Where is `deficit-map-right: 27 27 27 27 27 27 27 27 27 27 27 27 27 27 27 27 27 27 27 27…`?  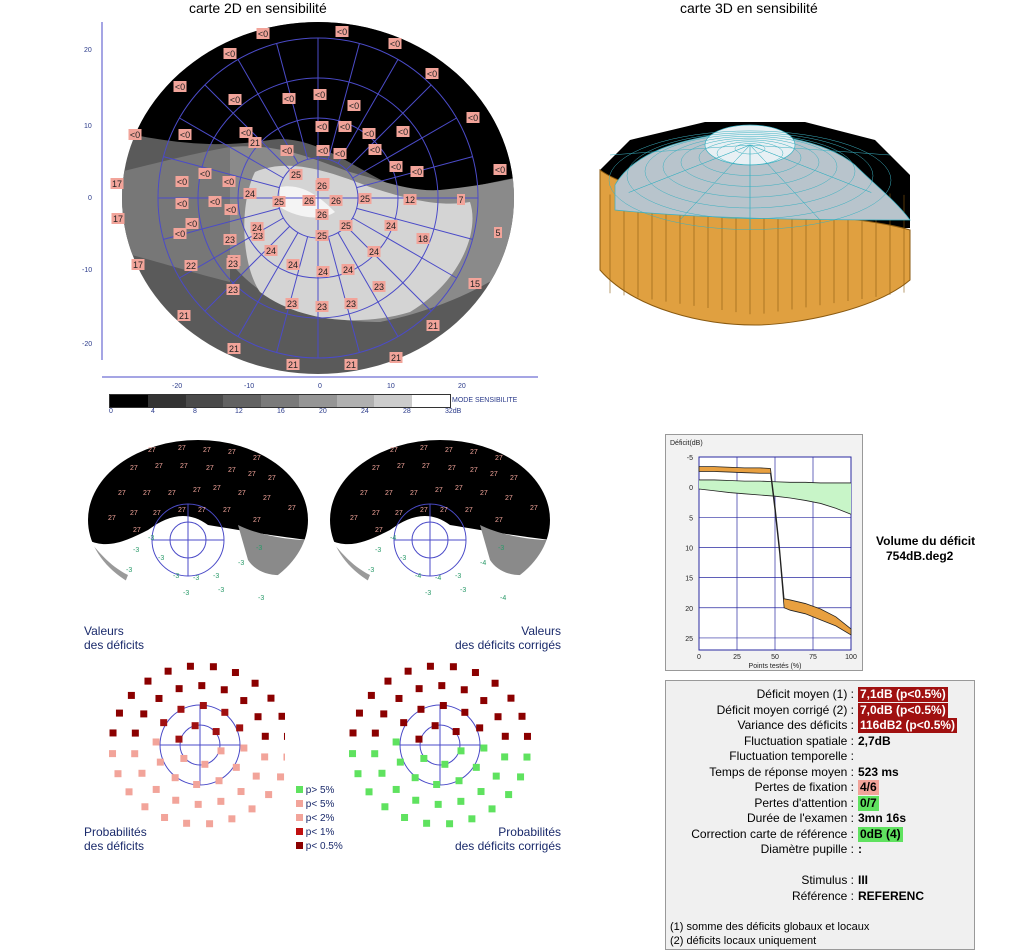
deficit-map-right: 27 27 27 27 27 27 27 27 27 27 27 27 27 27 27 27 27 27 27 27… is located at coordinates (440, 521).